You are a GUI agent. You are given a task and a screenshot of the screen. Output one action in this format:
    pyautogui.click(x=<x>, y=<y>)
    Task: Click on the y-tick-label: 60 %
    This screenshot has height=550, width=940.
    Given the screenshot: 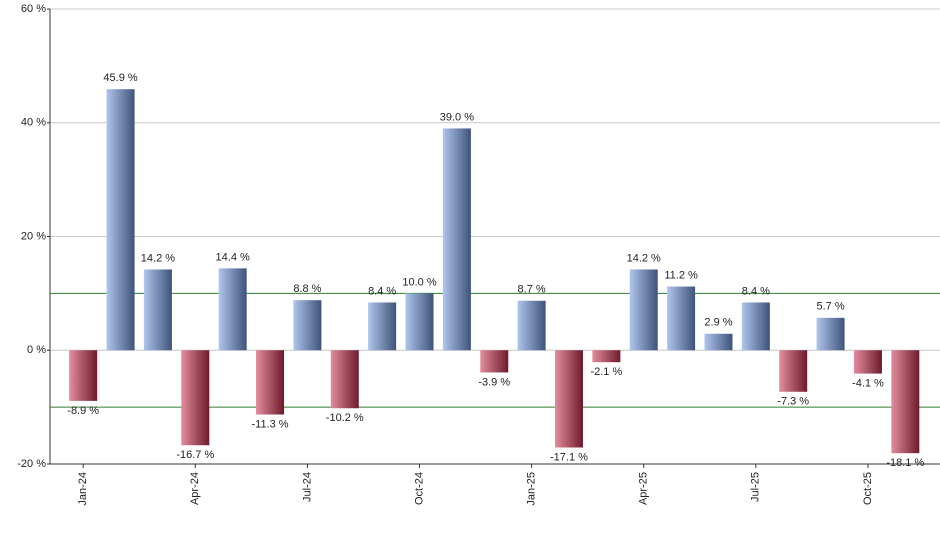 What is the action you would take?
    pyautogui.click(x=33, y=9)
    